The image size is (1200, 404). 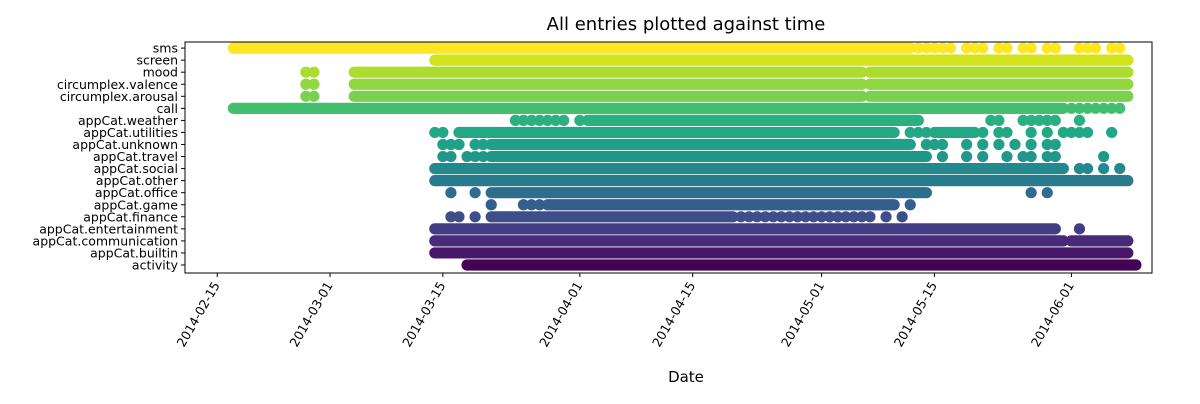 What do you see at coordinates (128, 120) in the screenshot?
I see `y-tick-label: appCat.weather` at bounding box center [128, 120].